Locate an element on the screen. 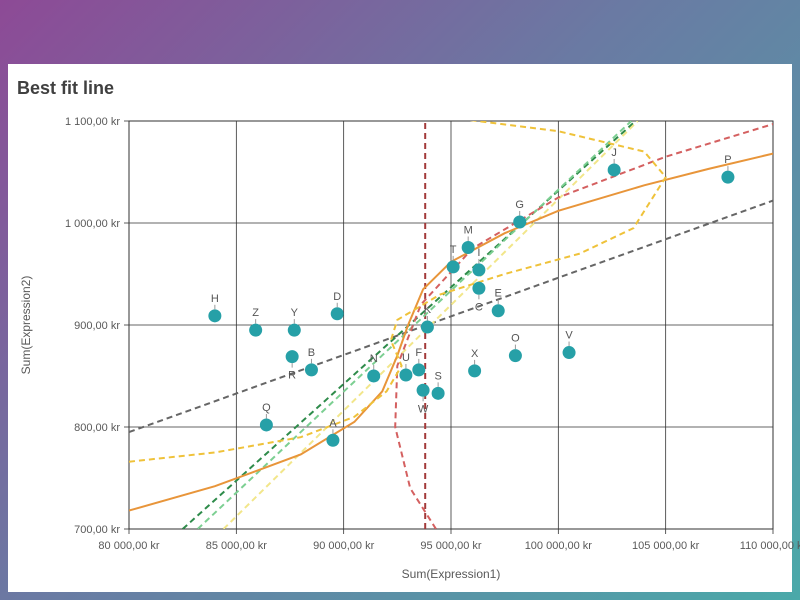 This screenshot has width=800, height=600. point-label: N is located at coordinates (374, 359).